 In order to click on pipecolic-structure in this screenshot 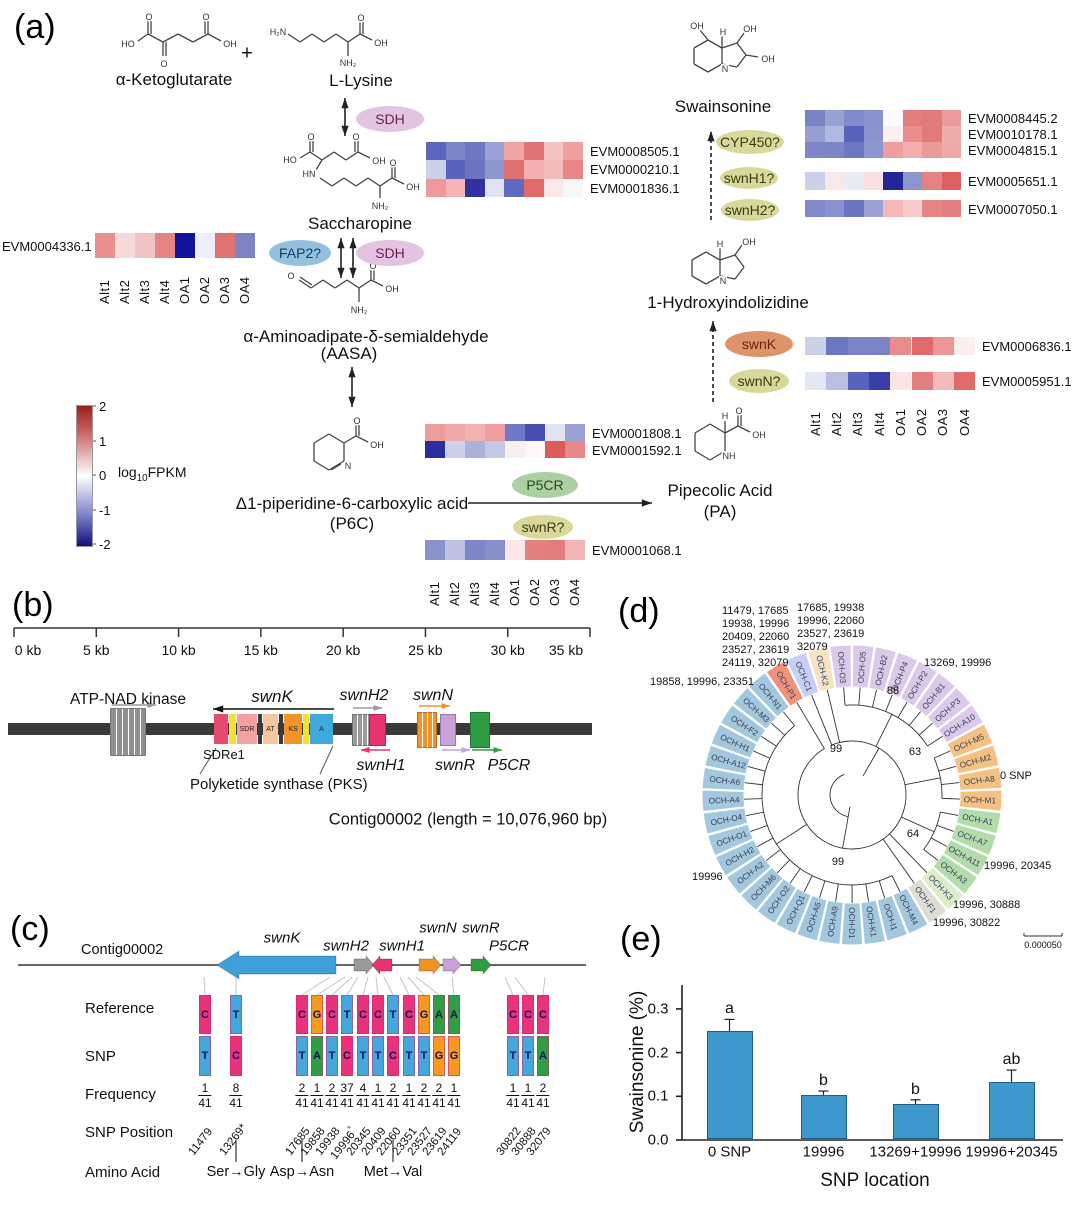, I will do `click(731, 429)`.